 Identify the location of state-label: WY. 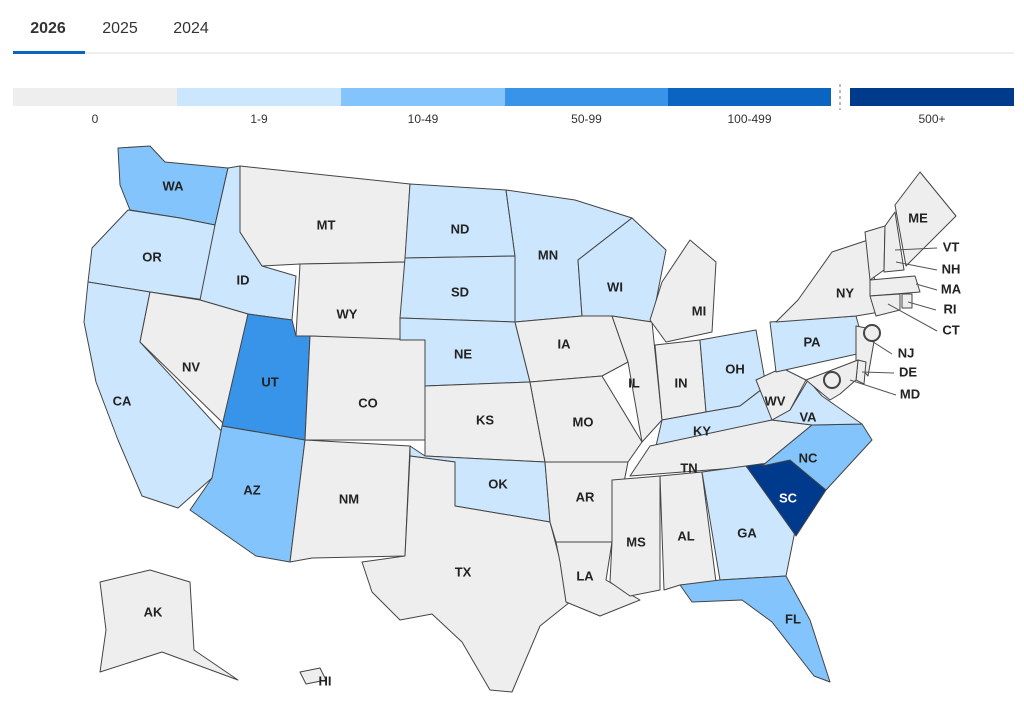
(347, 313).